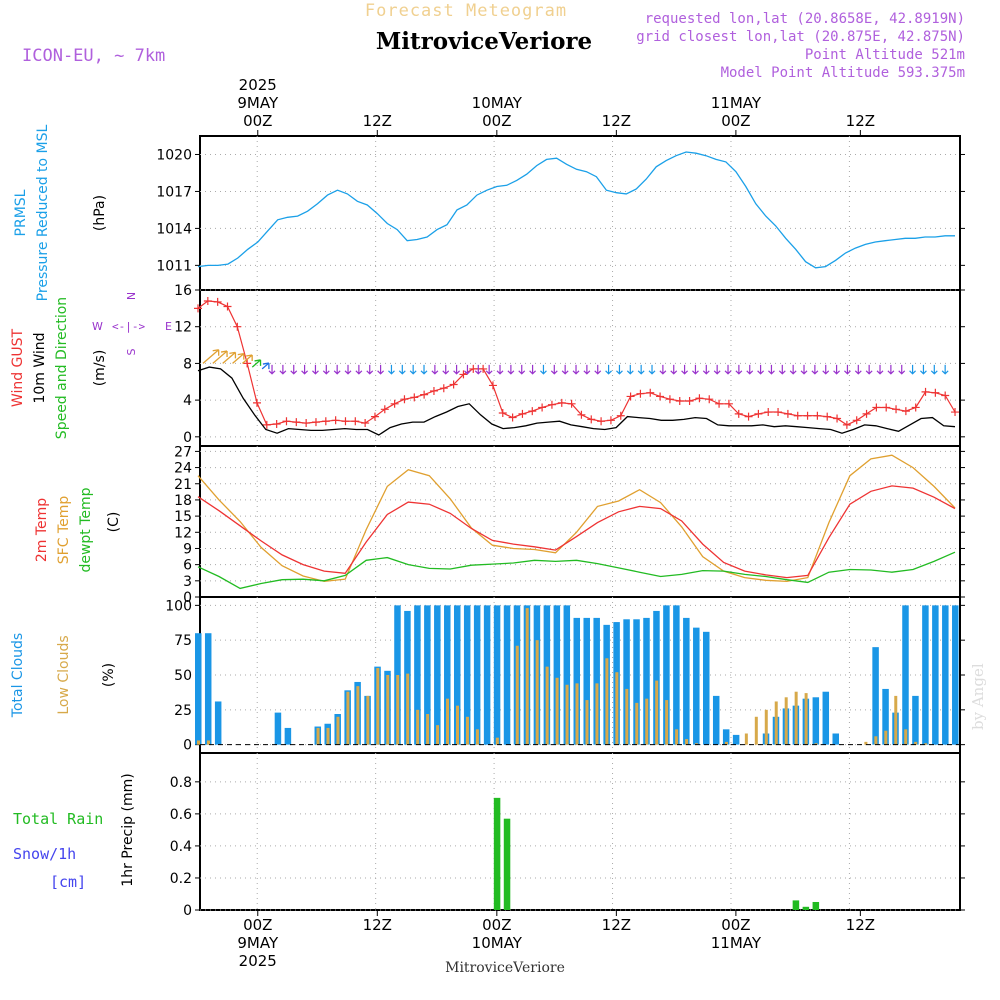  What do you see at coordinates (576, 210) in the screenshot?
I see `pressure-line` at bounding box center [576, 210].